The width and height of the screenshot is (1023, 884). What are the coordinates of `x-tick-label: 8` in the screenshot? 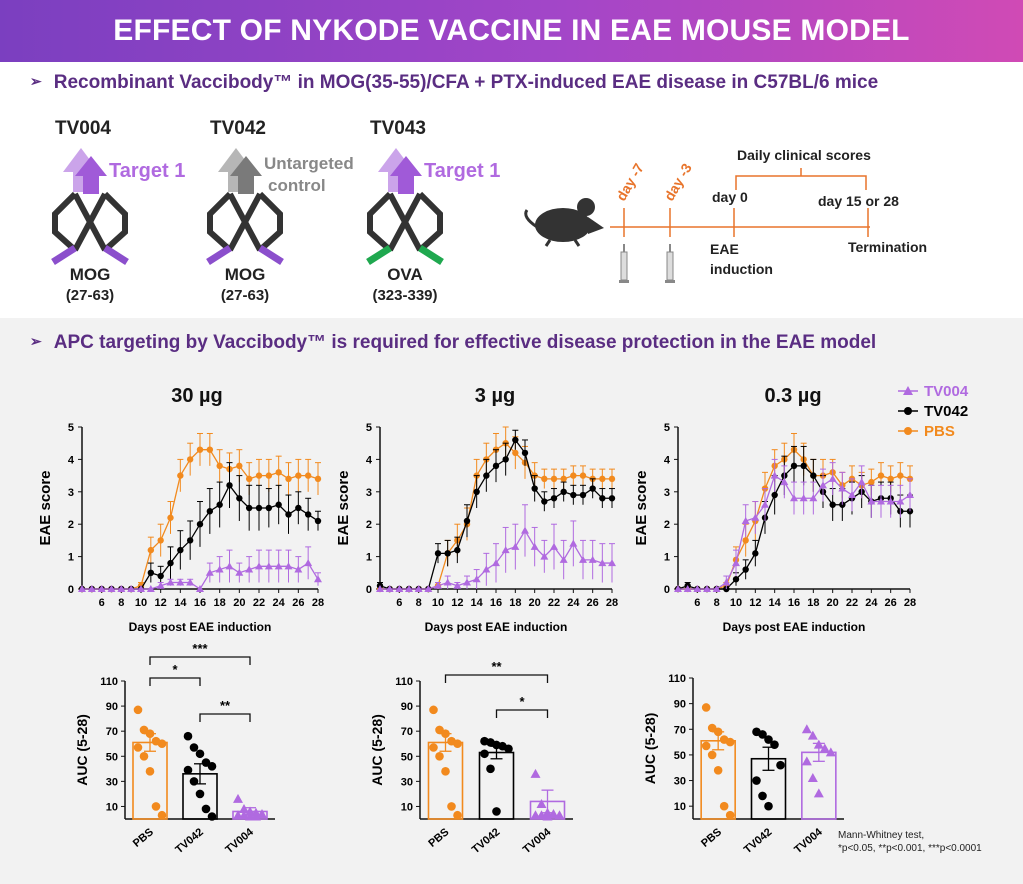 It's located at (121, 603).